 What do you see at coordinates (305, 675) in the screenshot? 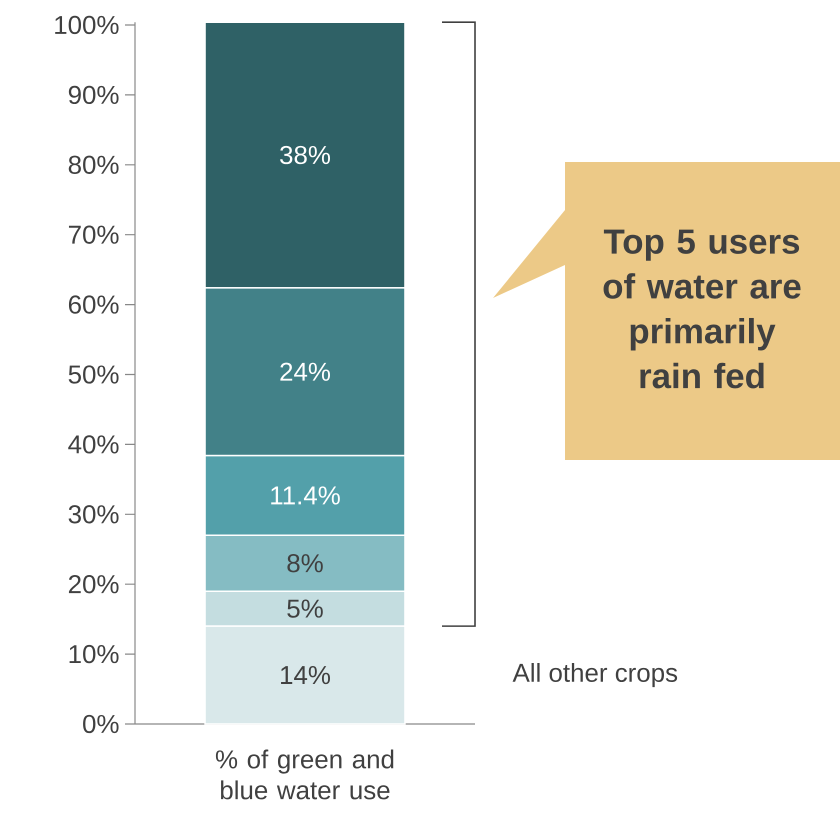
I see `data-label: 14%` at bounding box center [305, 675].